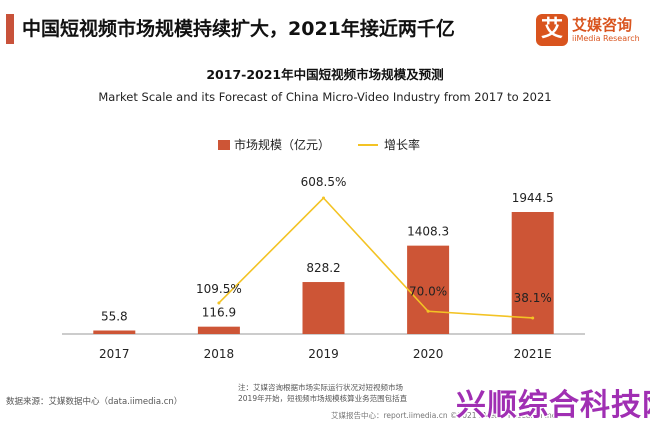 The width and height of the screenshot is (650, 424). I want to click on x-tick-label-2021E: 2021E, so click(533, 354).